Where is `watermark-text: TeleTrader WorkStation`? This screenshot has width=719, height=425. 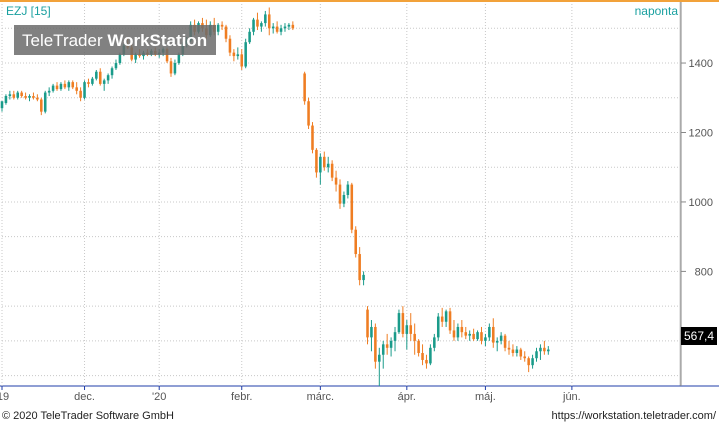 watermark-text: TeleTrader WorkStation is located at coordinates (114, 40).